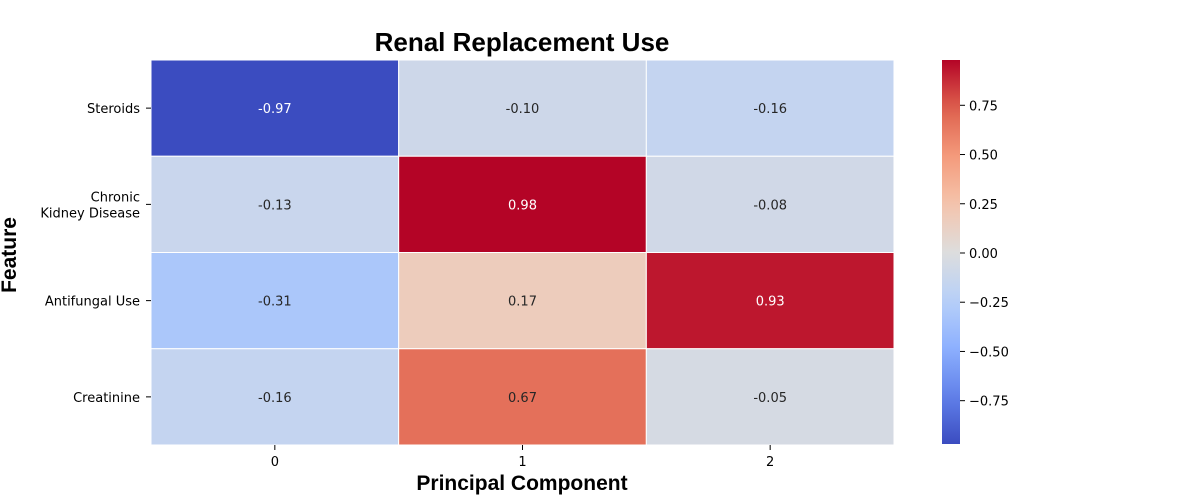  Describe the element at coordinates (522, 462) in the screenshot. I see `x-tick-label: 1` at that location.